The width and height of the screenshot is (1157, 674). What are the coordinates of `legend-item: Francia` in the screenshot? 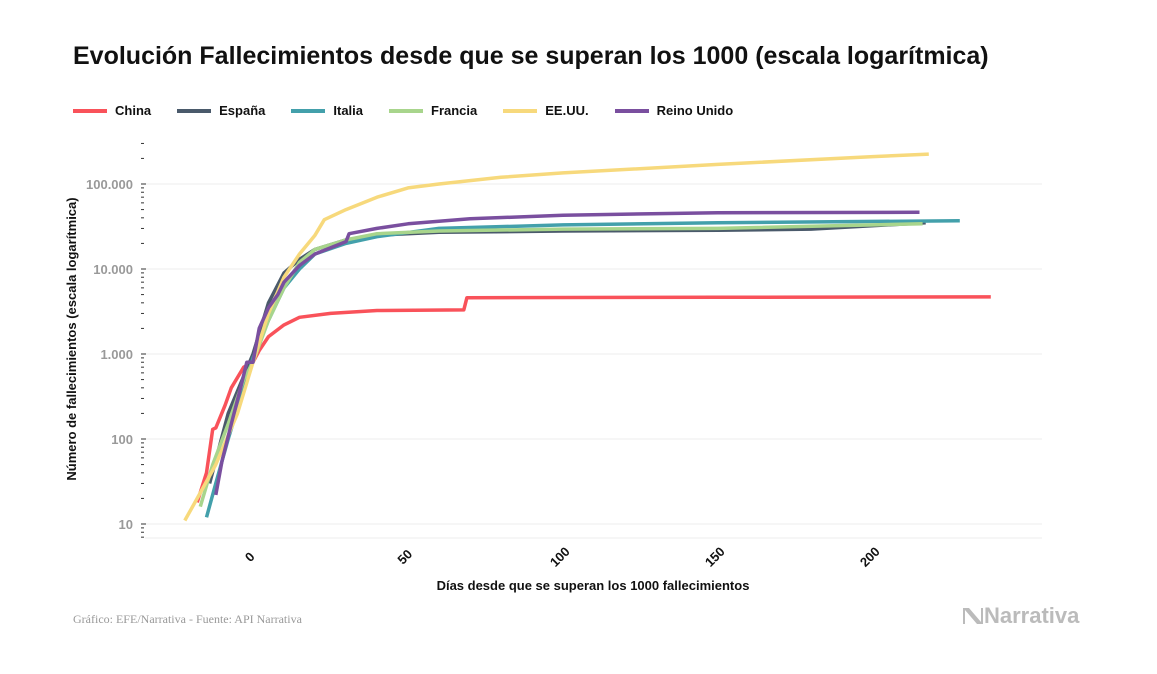 It's located at (433, 110).